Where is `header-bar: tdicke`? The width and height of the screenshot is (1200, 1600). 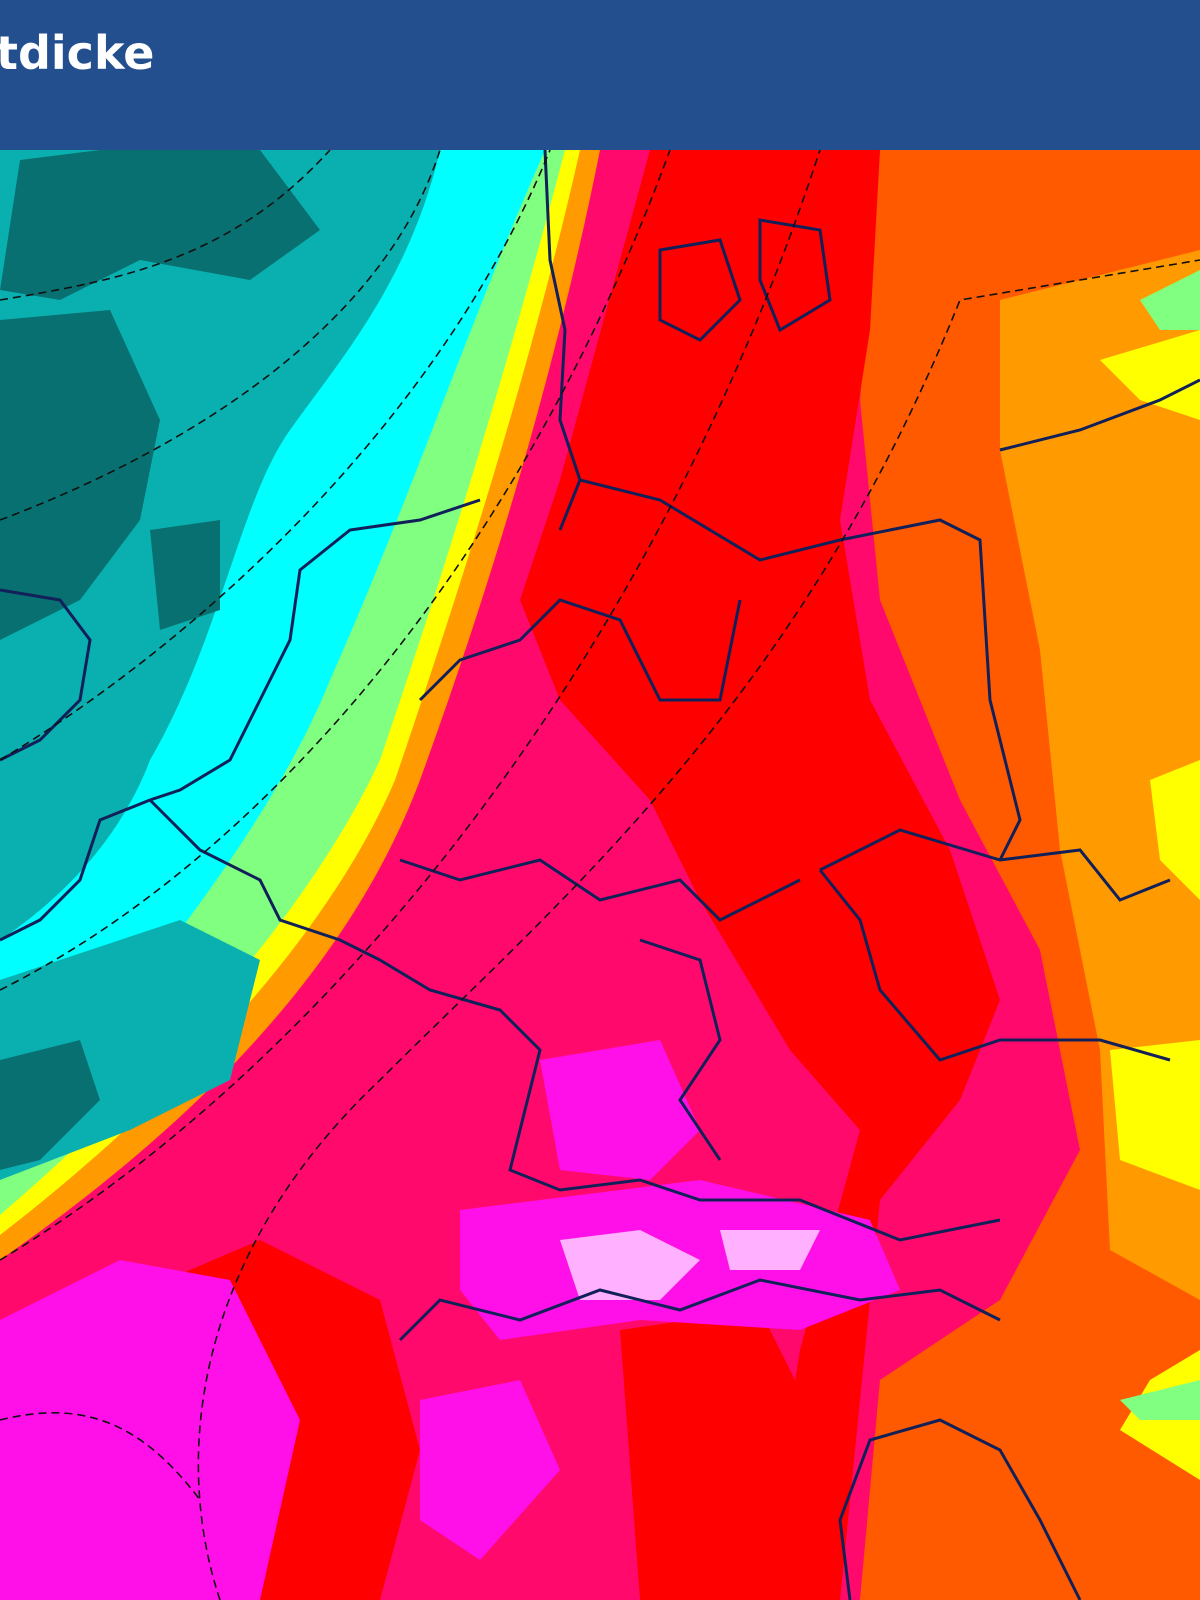
header-bar: tdicke is located at coordinates (600, 75).